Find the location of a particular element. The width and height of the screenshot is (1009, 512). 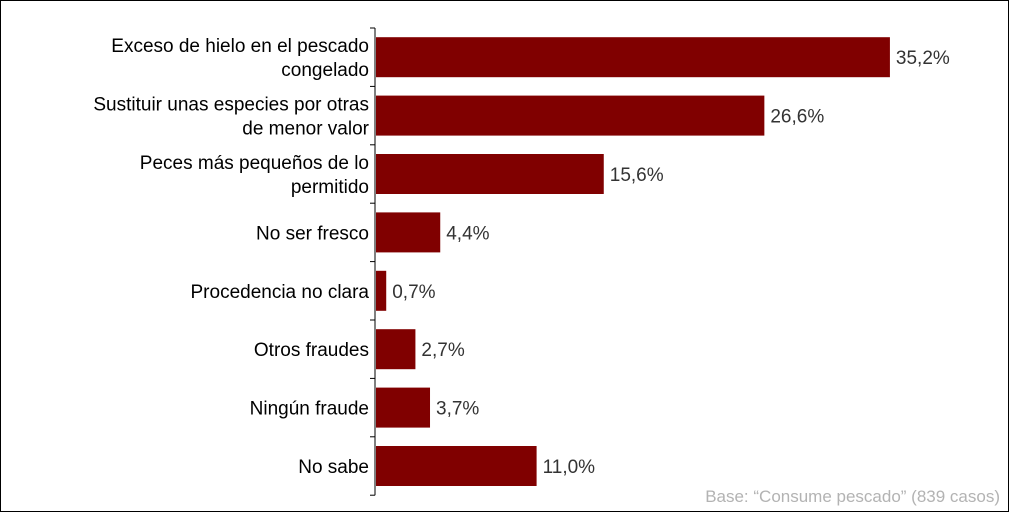

category-label: No sabe is located at coordinates (333, 467).